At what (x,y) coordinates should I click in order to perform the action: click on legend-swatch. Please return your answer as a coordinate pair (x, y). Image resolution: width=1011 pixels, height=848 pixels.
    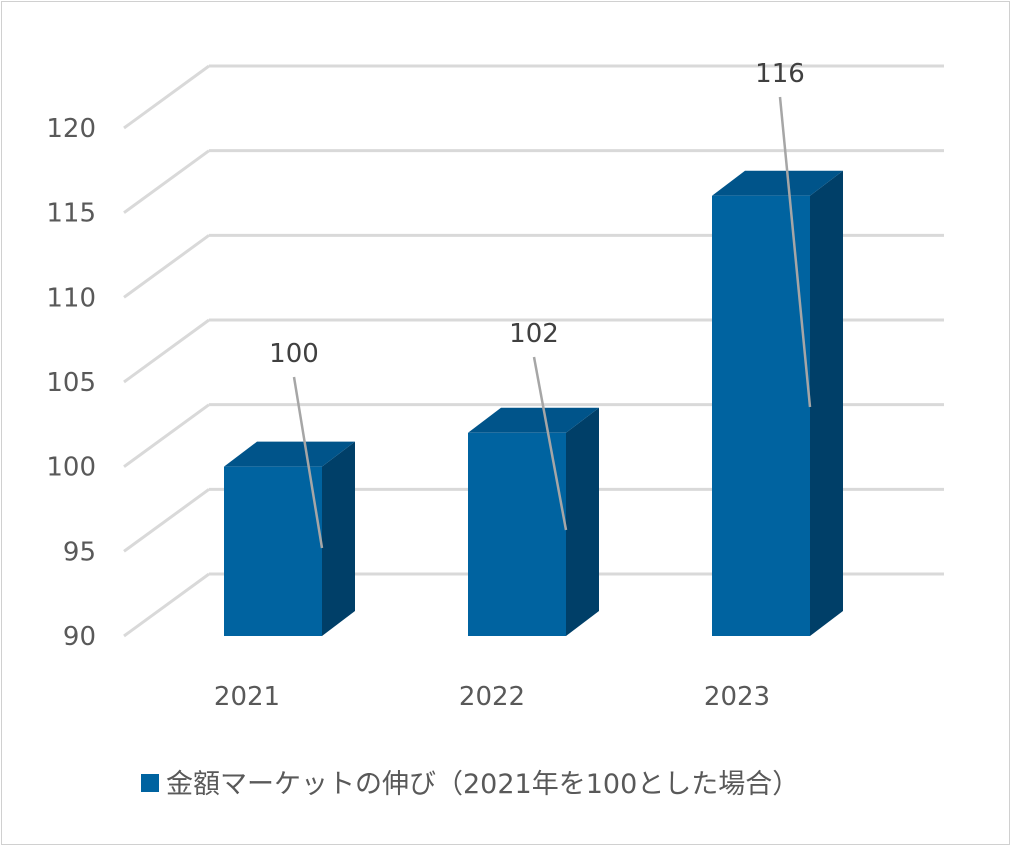
    Looking at the image, I should click on (150, 783).